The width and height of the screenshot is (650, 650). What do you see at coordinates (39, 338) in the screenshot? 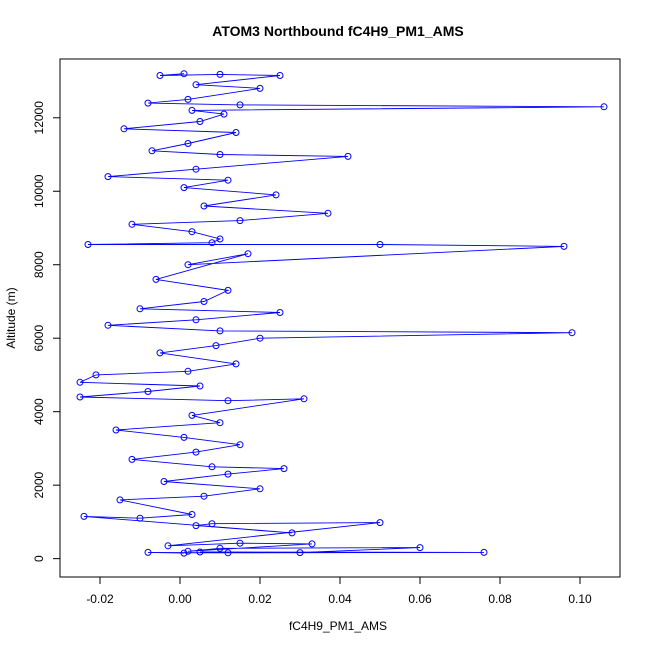
I see `y-tick-label: 6000` at bounding box center [39, 338].